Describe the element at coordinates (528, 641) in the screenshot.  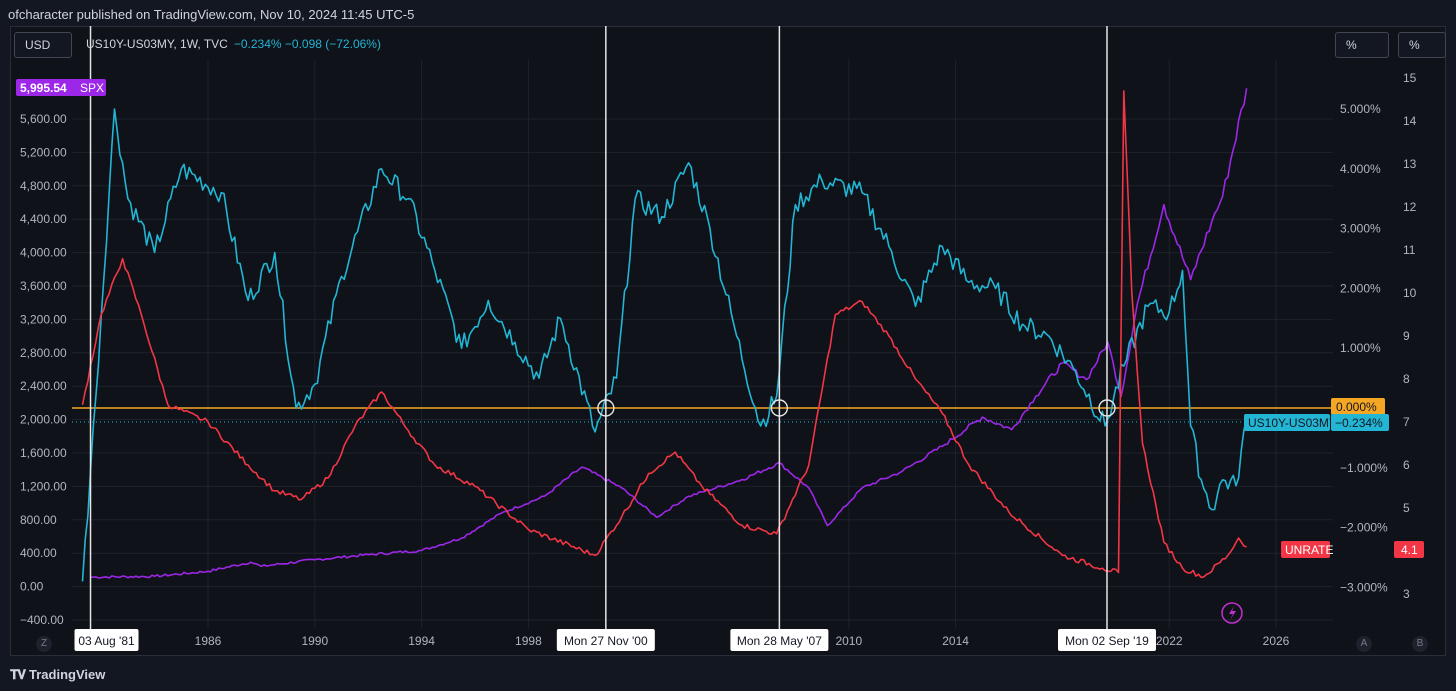
I see `x-axis-tick: 1998` at that location.